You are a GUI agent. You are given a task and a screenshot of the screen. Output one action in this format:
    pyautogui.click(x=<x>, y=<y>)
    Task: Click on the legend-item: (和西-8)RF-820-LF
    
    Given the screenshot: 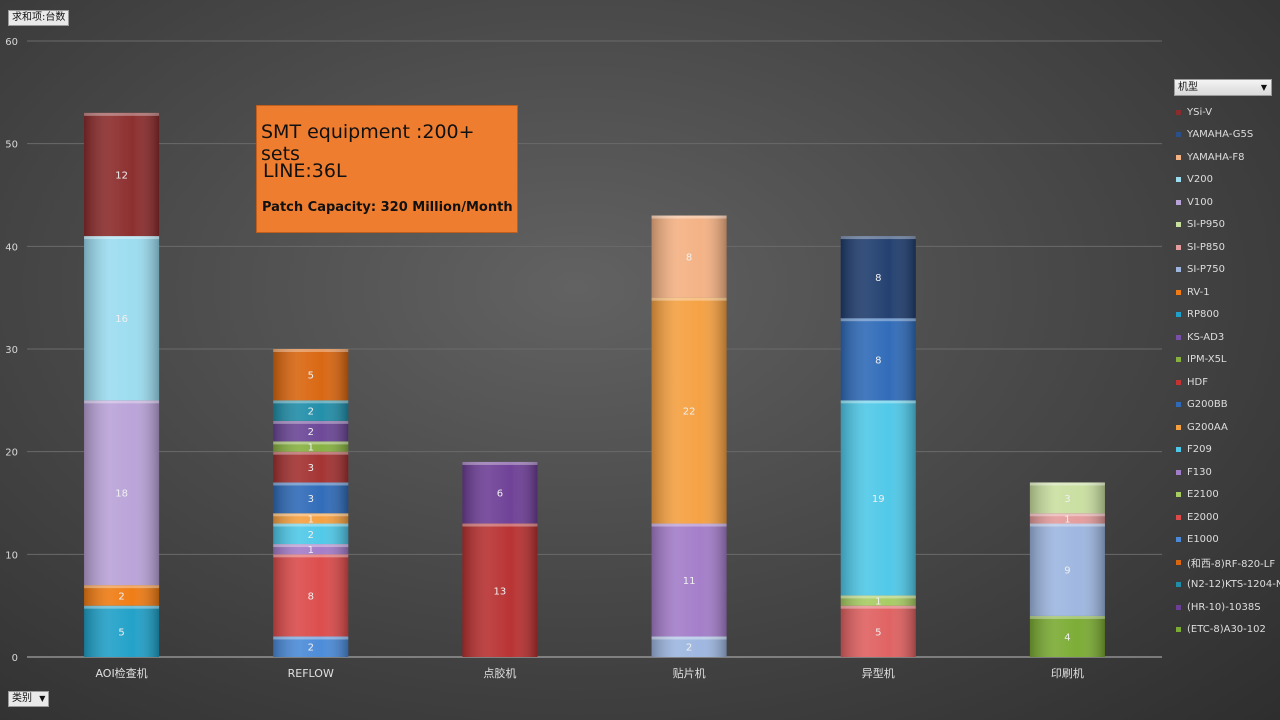 What is the action you would take?
    pyautogui.click(x=1228, y=562)
    